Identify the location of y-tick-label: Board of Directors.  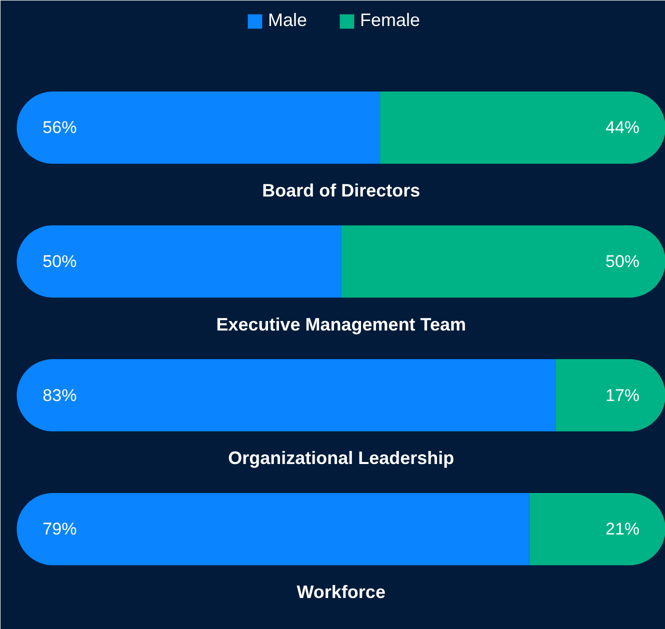
(341, 190).